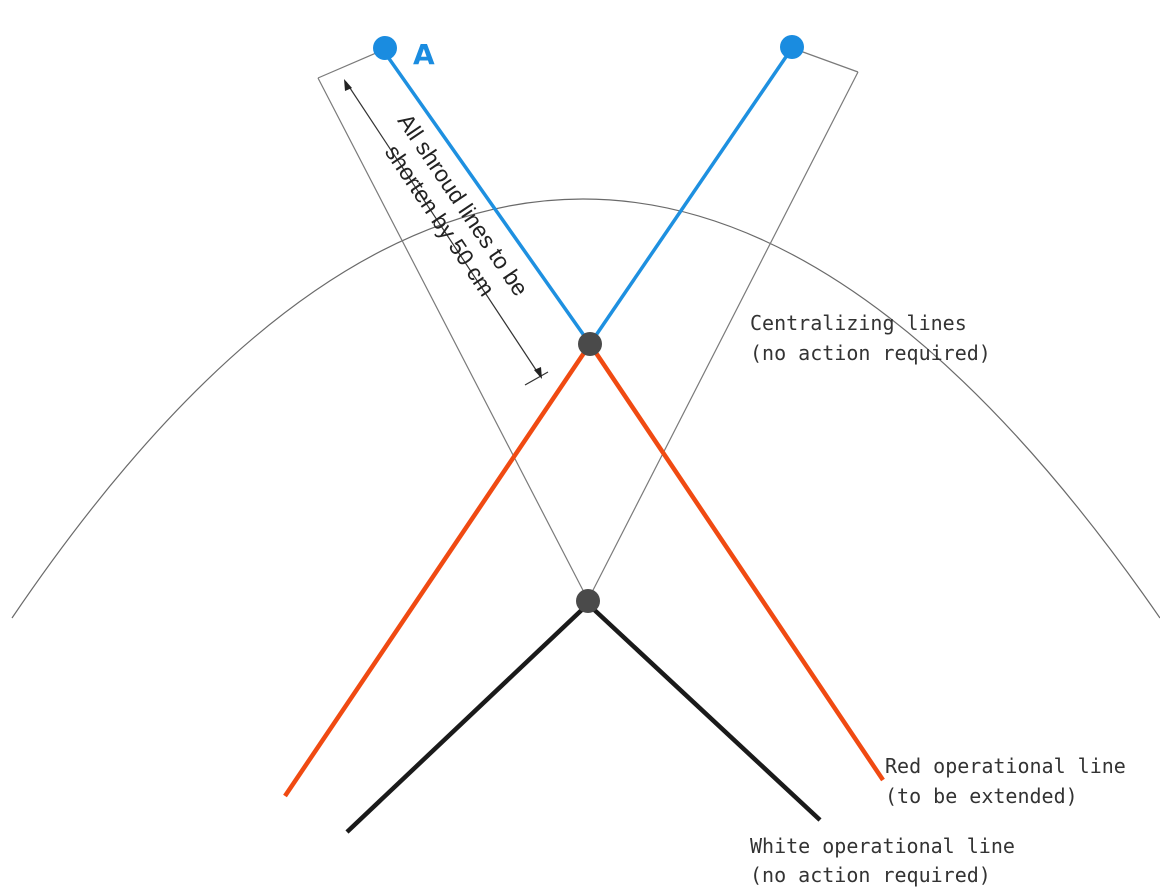  Describe the element at coordinates (350, 64) in the screenshot. I see `canopy-edge-tick-left` at that location.